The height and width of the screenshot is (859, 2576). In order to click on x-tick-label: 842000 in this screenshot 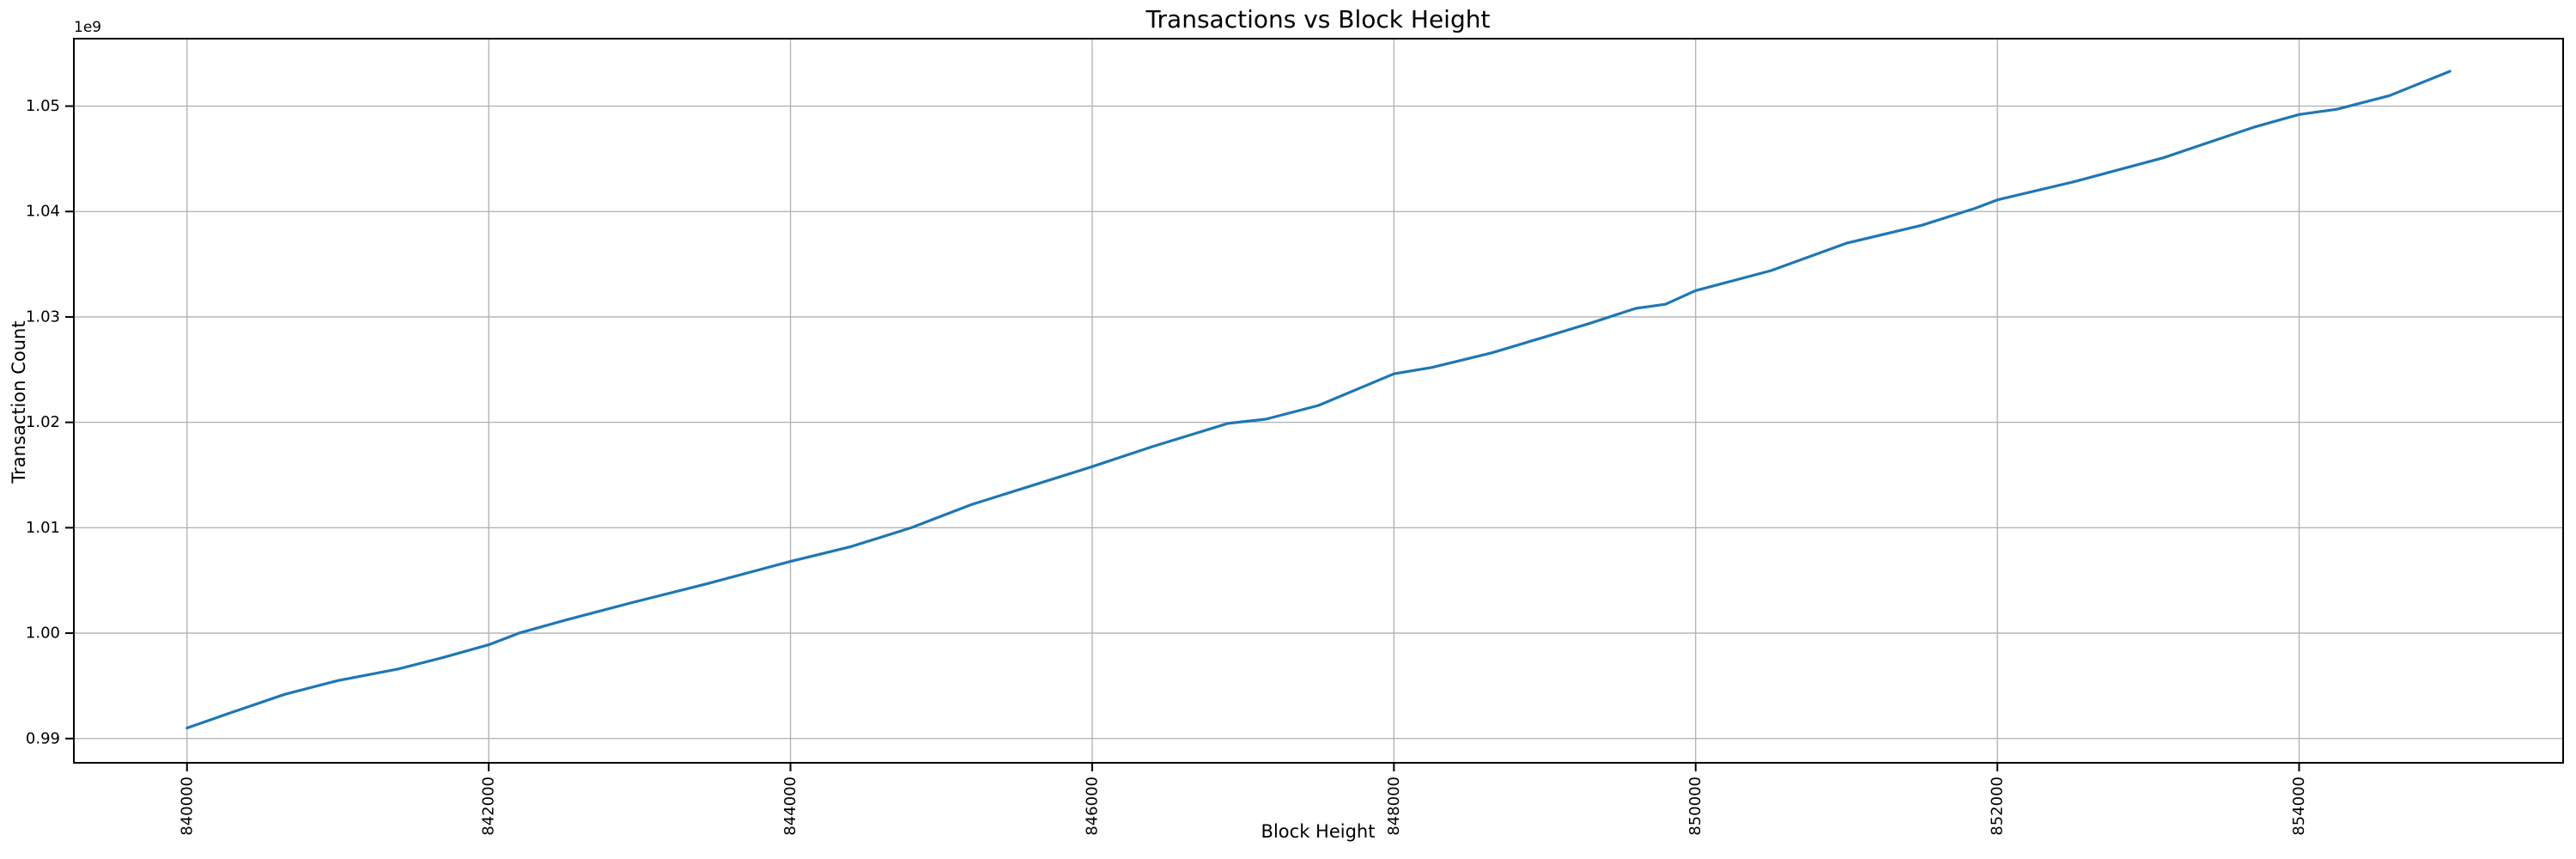, I will do `click(489, 806)`.